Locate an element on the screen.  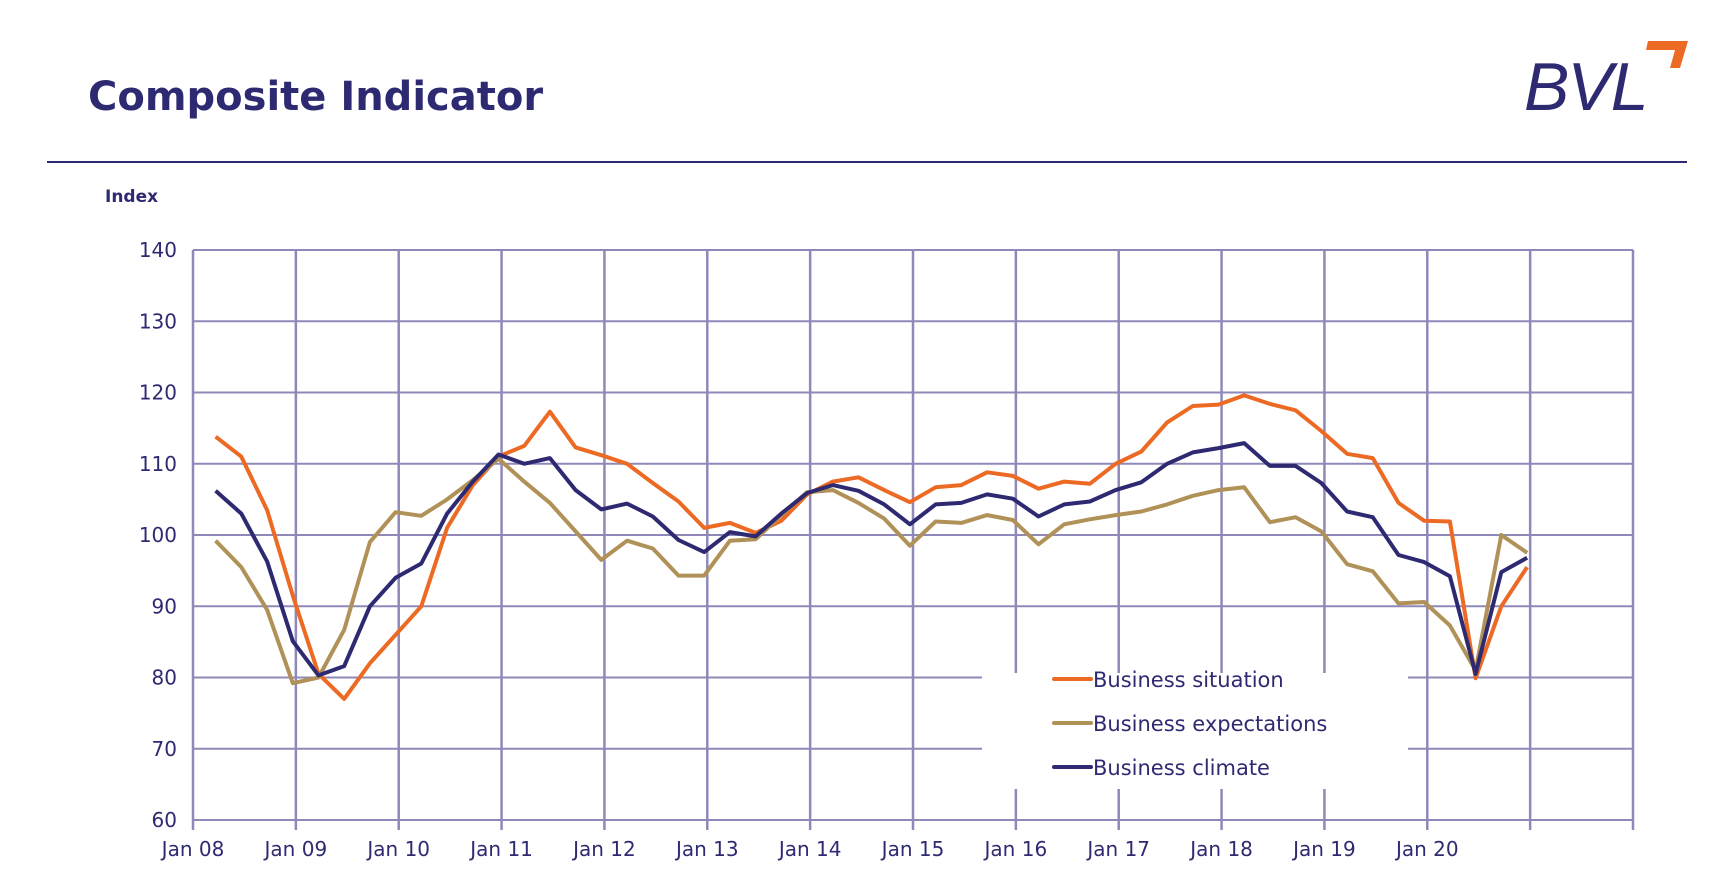
x-tick-label: Jan 11 is located at coordinates (500, 849).